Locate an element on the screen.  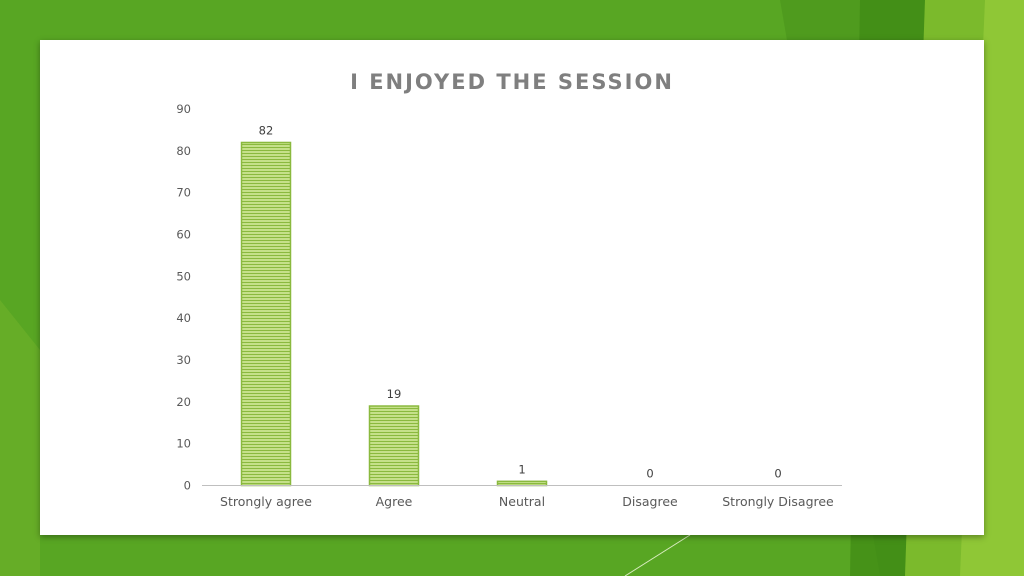
category-label: Strongly Disagree is located at coordinates (778, 501).